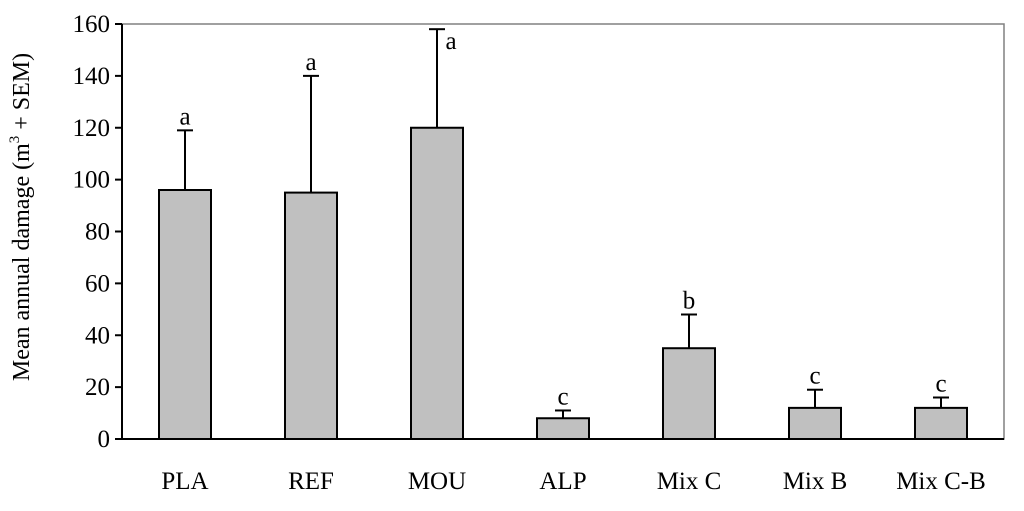 The height and width of the screenshot is (511, 1024). Describe the element at coordinates (437, 481) in the screenshot. I see `x-tick-label: MOU` at that location.